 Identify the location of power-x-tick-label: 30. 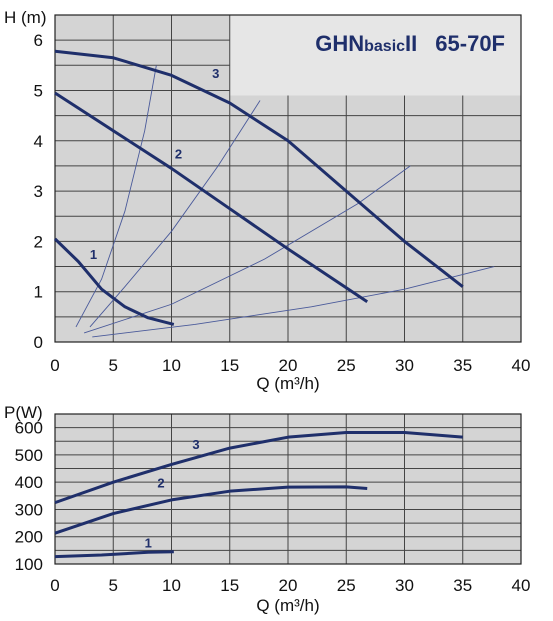
(404, 585).